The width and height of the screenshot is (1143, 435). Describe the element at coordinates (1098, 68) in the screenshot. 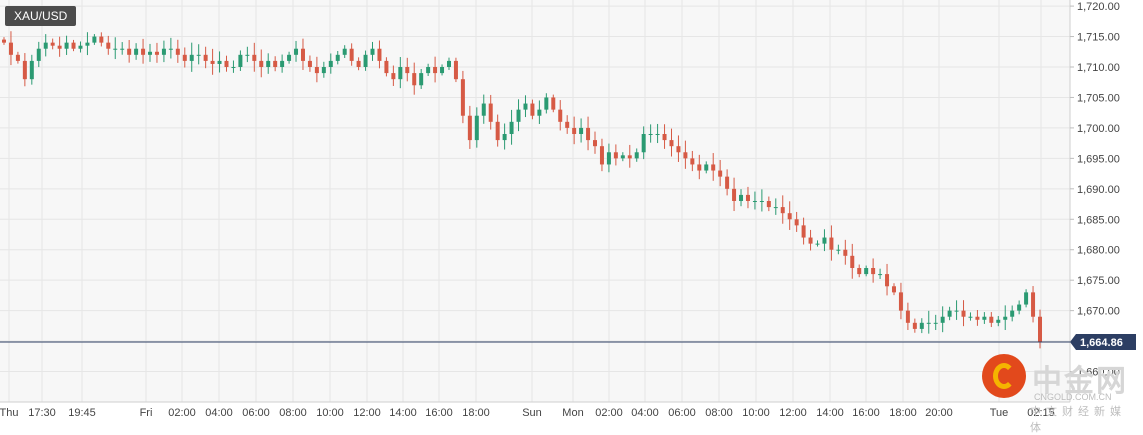

I see `y-tick-label: 1,710.00` at that location.